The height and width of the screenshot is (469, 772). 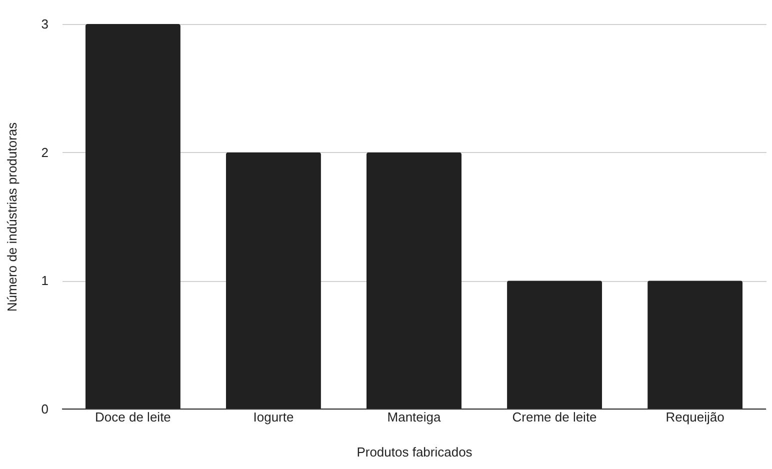 What do you see at coordinates (554, 417) in the screenshot?
I see `x-tick-label: Creme de leite` at bounding box center [554, 417].